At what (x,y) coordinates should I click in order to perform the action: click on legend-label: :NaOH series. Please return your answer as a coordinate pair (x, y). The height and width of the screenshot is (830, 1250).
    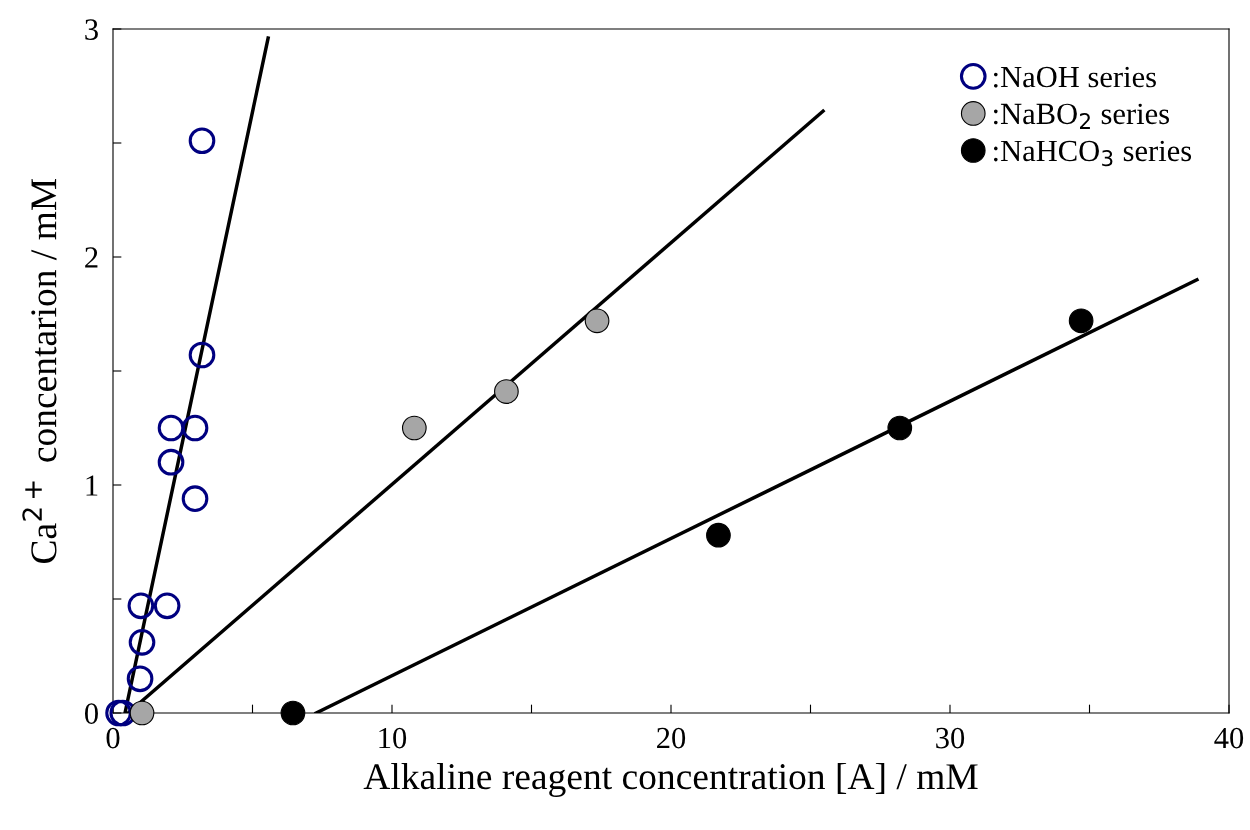
    Looking at the image, I should click on (1075, 77).